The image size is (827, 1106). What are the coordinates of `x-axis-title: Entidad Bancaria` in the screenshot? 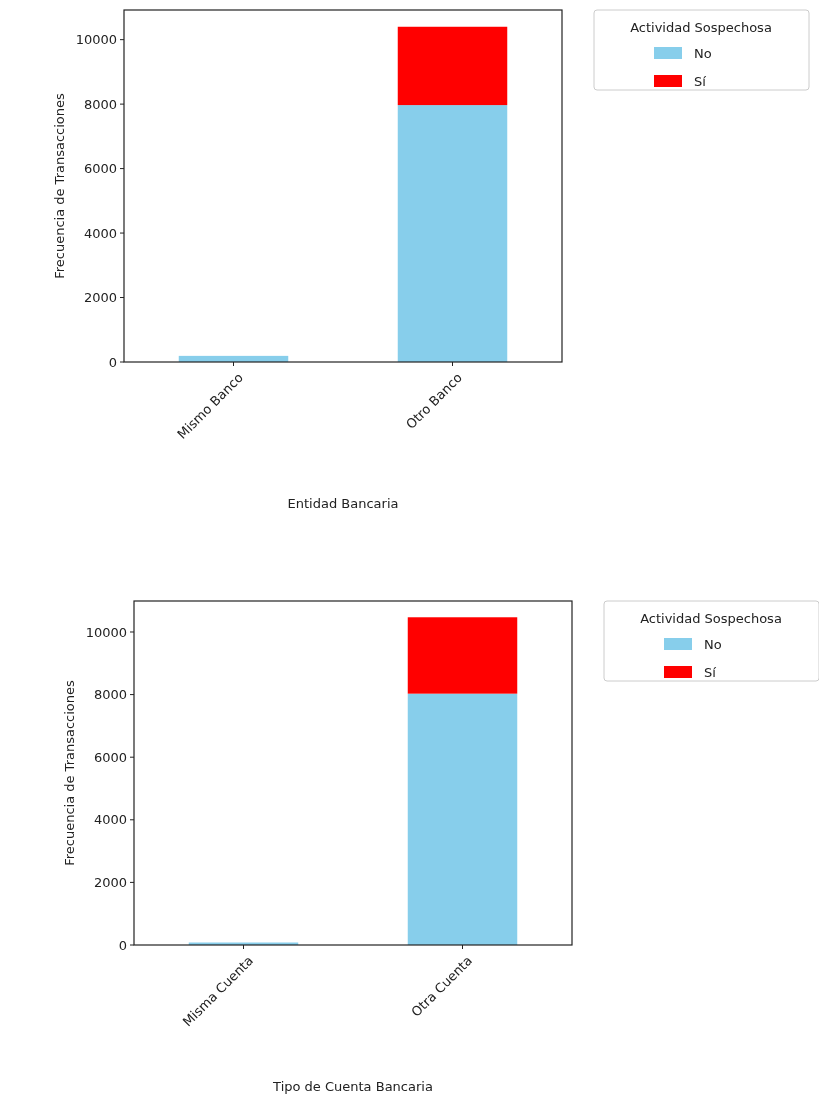 It's located at (343, 503).